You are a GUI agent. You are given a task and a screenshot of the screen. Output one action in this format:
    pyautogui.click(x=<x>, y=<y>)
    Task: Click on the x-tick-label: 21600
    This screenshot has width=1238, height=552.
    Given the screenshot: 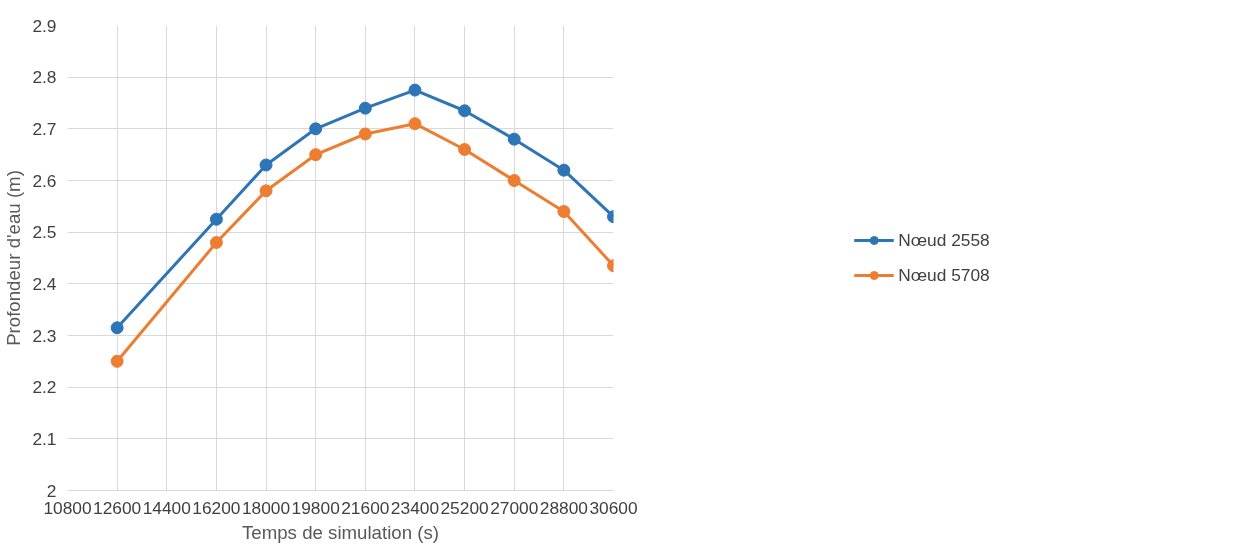 What is the action you would take?
    pyautogui.click(x=365, y=507)
    